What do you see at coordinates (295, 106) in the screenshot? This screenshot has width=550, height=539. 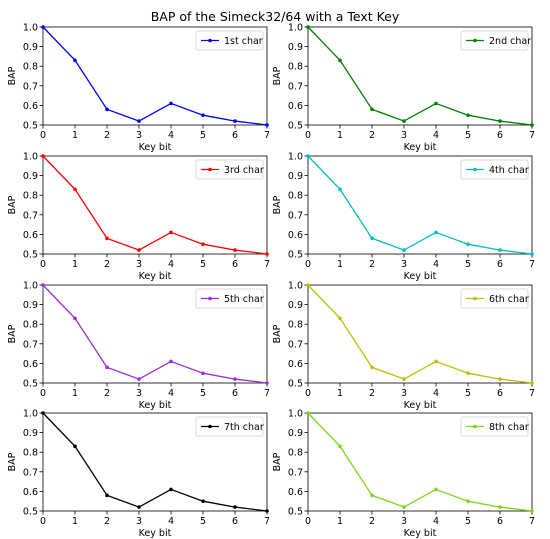 I see `y-tick-label: 0.6` at bounding box center [295, 106].